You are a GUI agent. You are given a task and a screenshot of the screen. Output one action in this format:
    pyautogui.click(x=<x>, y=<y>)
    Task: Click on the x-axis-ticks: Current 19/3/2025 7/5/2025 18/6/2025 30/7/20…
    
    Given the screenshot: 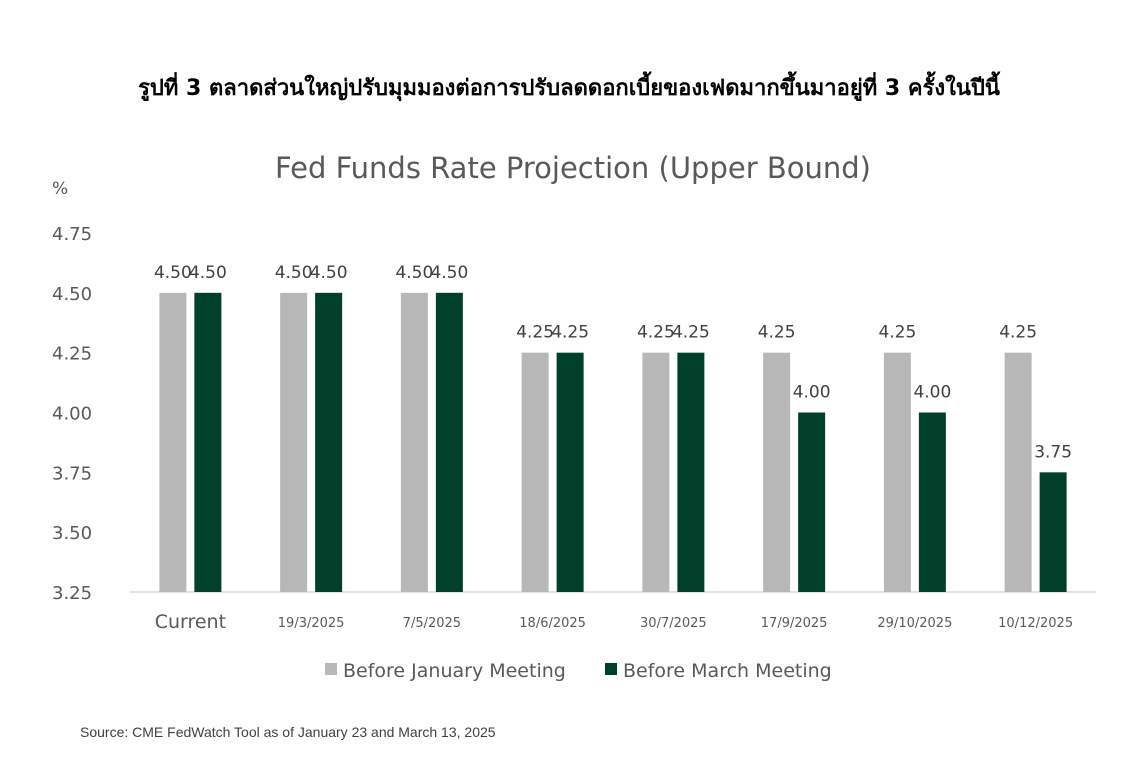 What is the action you would take?
    pyautogui.click(x=614, y=622)
    